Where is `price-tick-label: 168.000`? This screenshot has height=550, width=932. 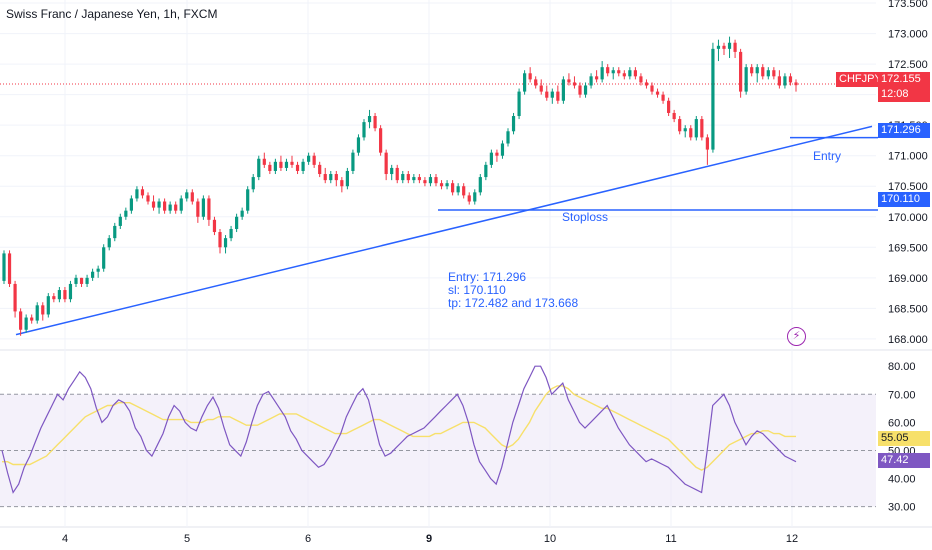
price-tick-label: 168.000 is located at coordinates (908, 340).